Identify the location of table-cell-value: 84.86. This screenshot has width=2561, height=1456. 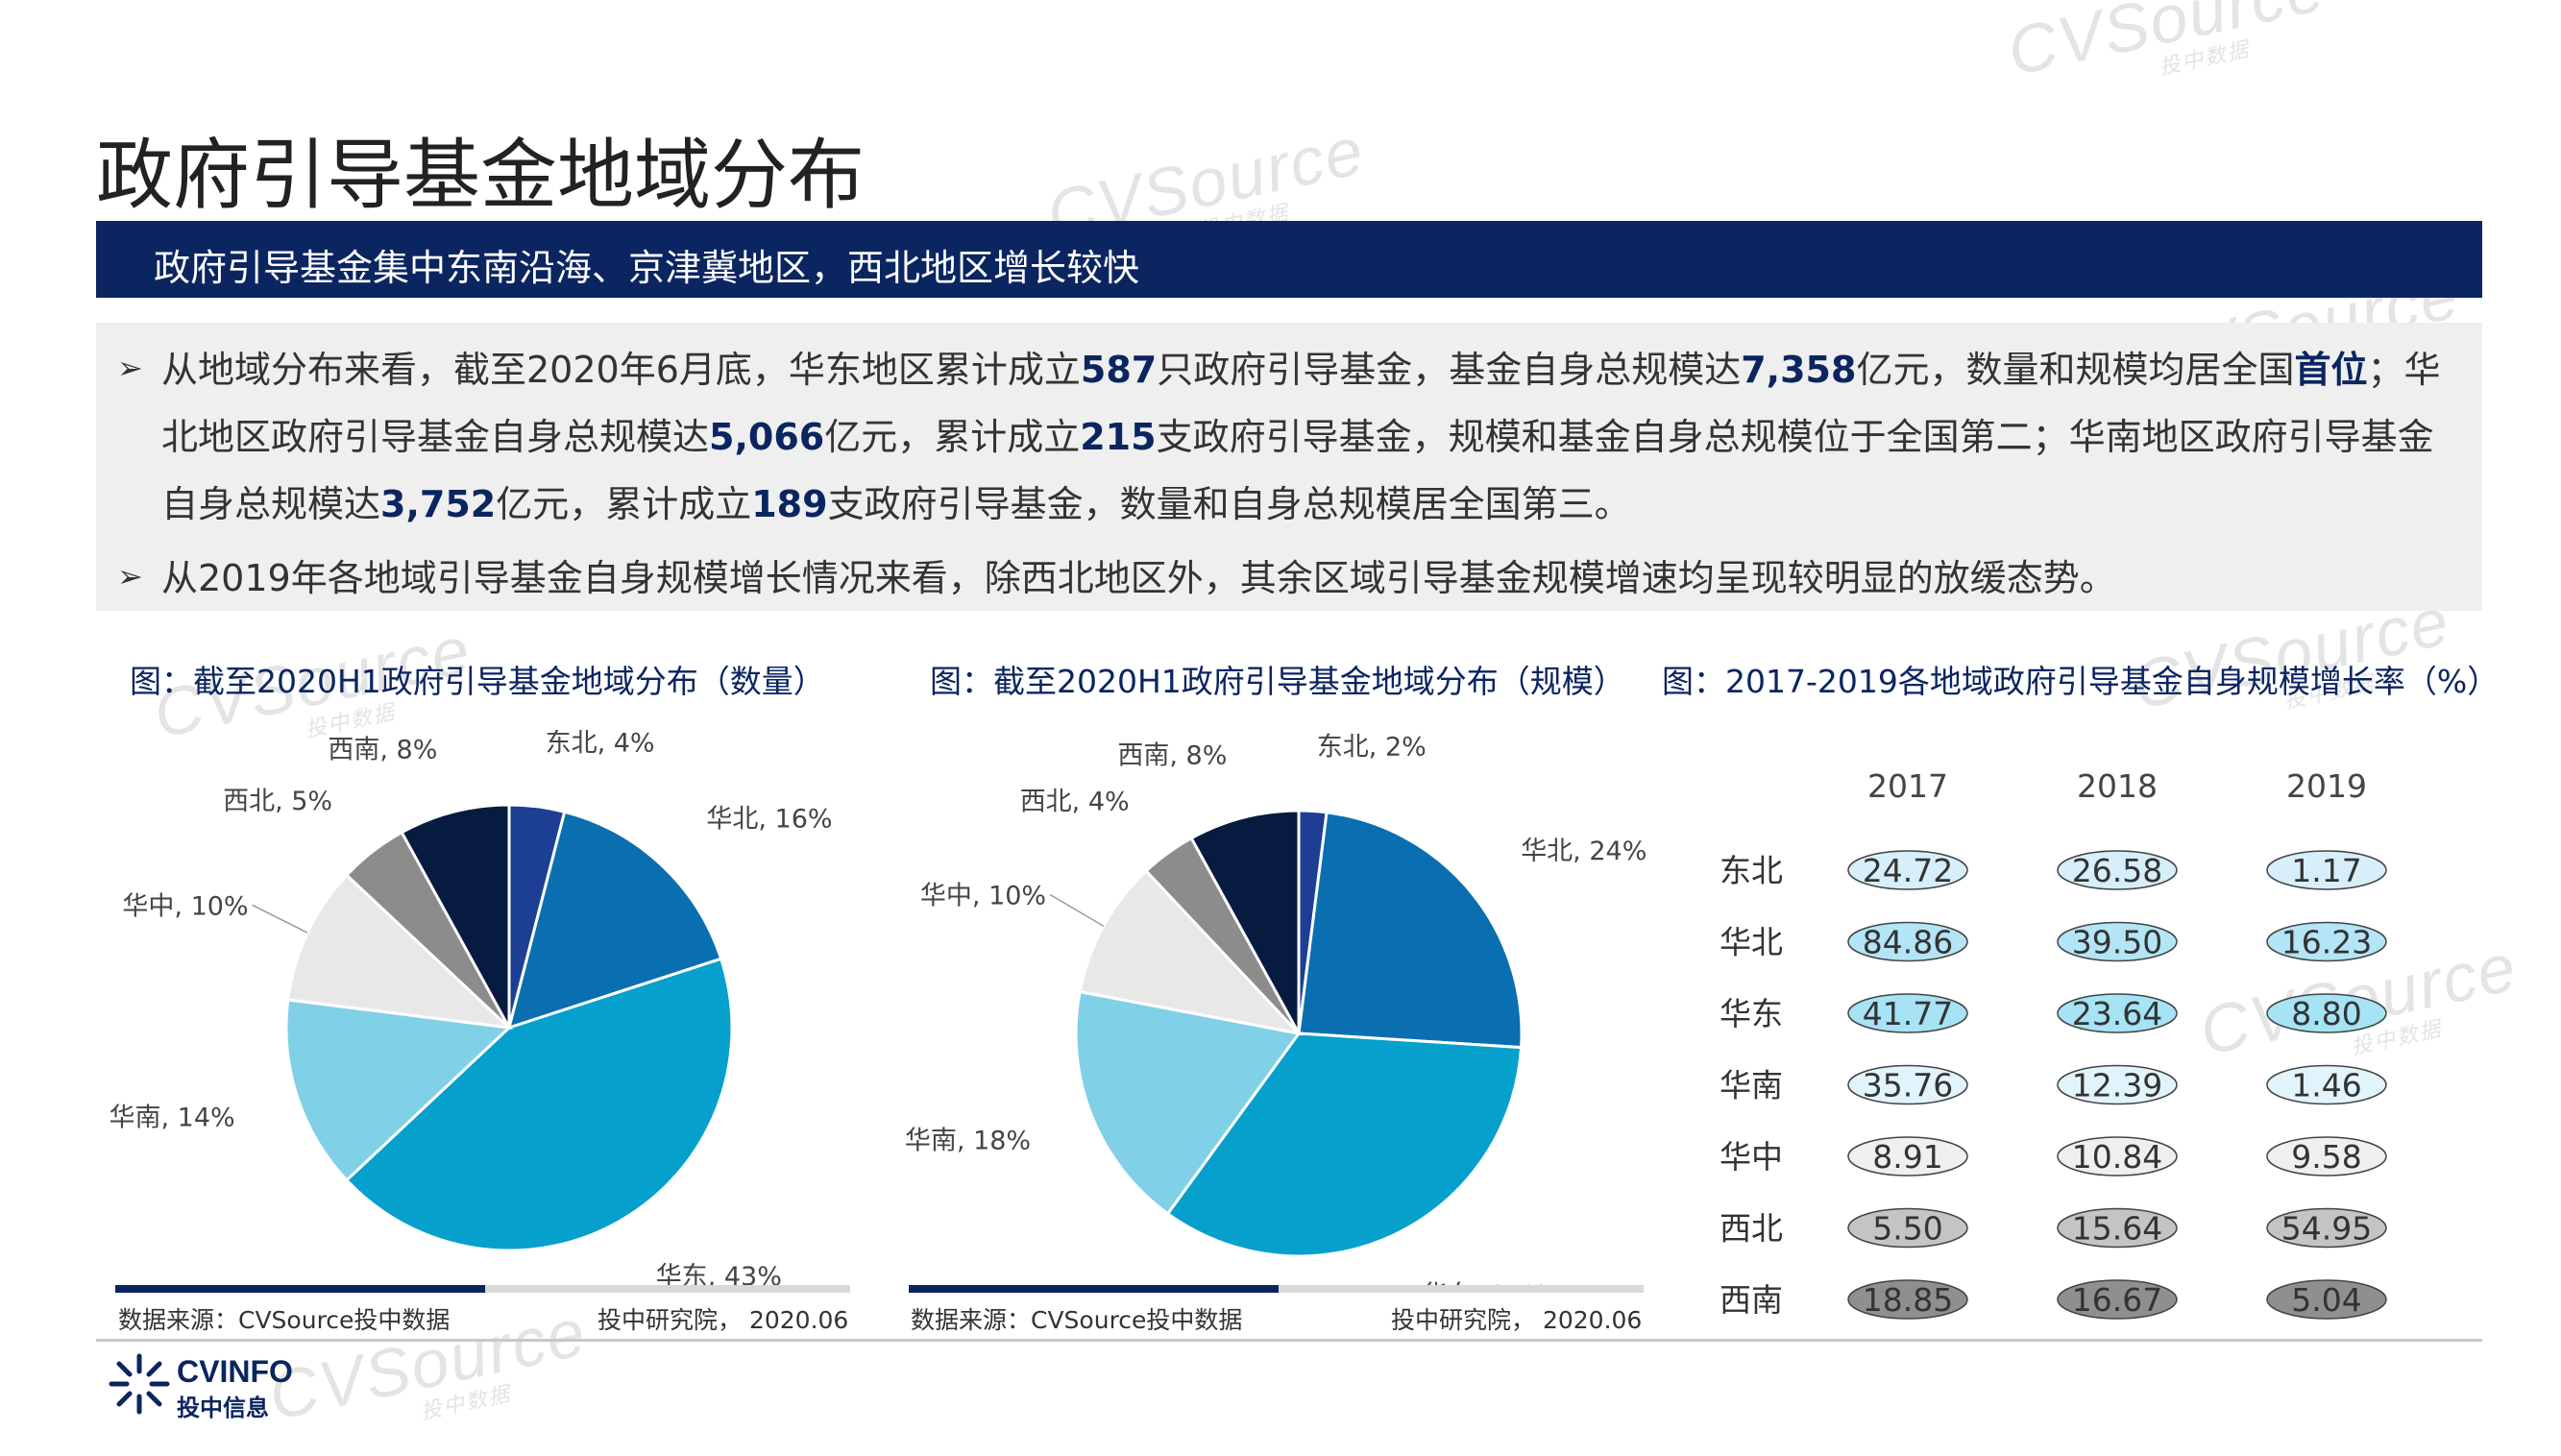
(1908, 943).